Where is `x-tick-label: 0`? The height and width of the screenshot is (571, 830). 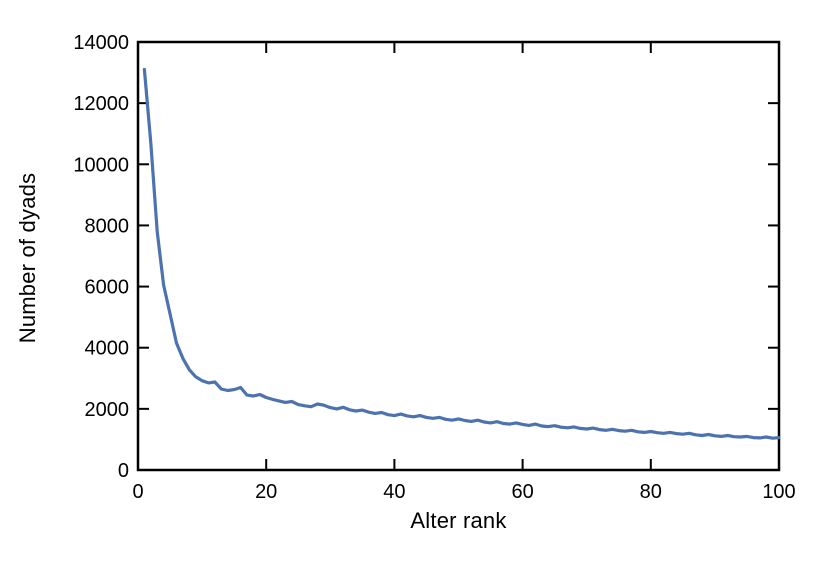 x-tick-label: 0 is located at coordinates (137, 492).